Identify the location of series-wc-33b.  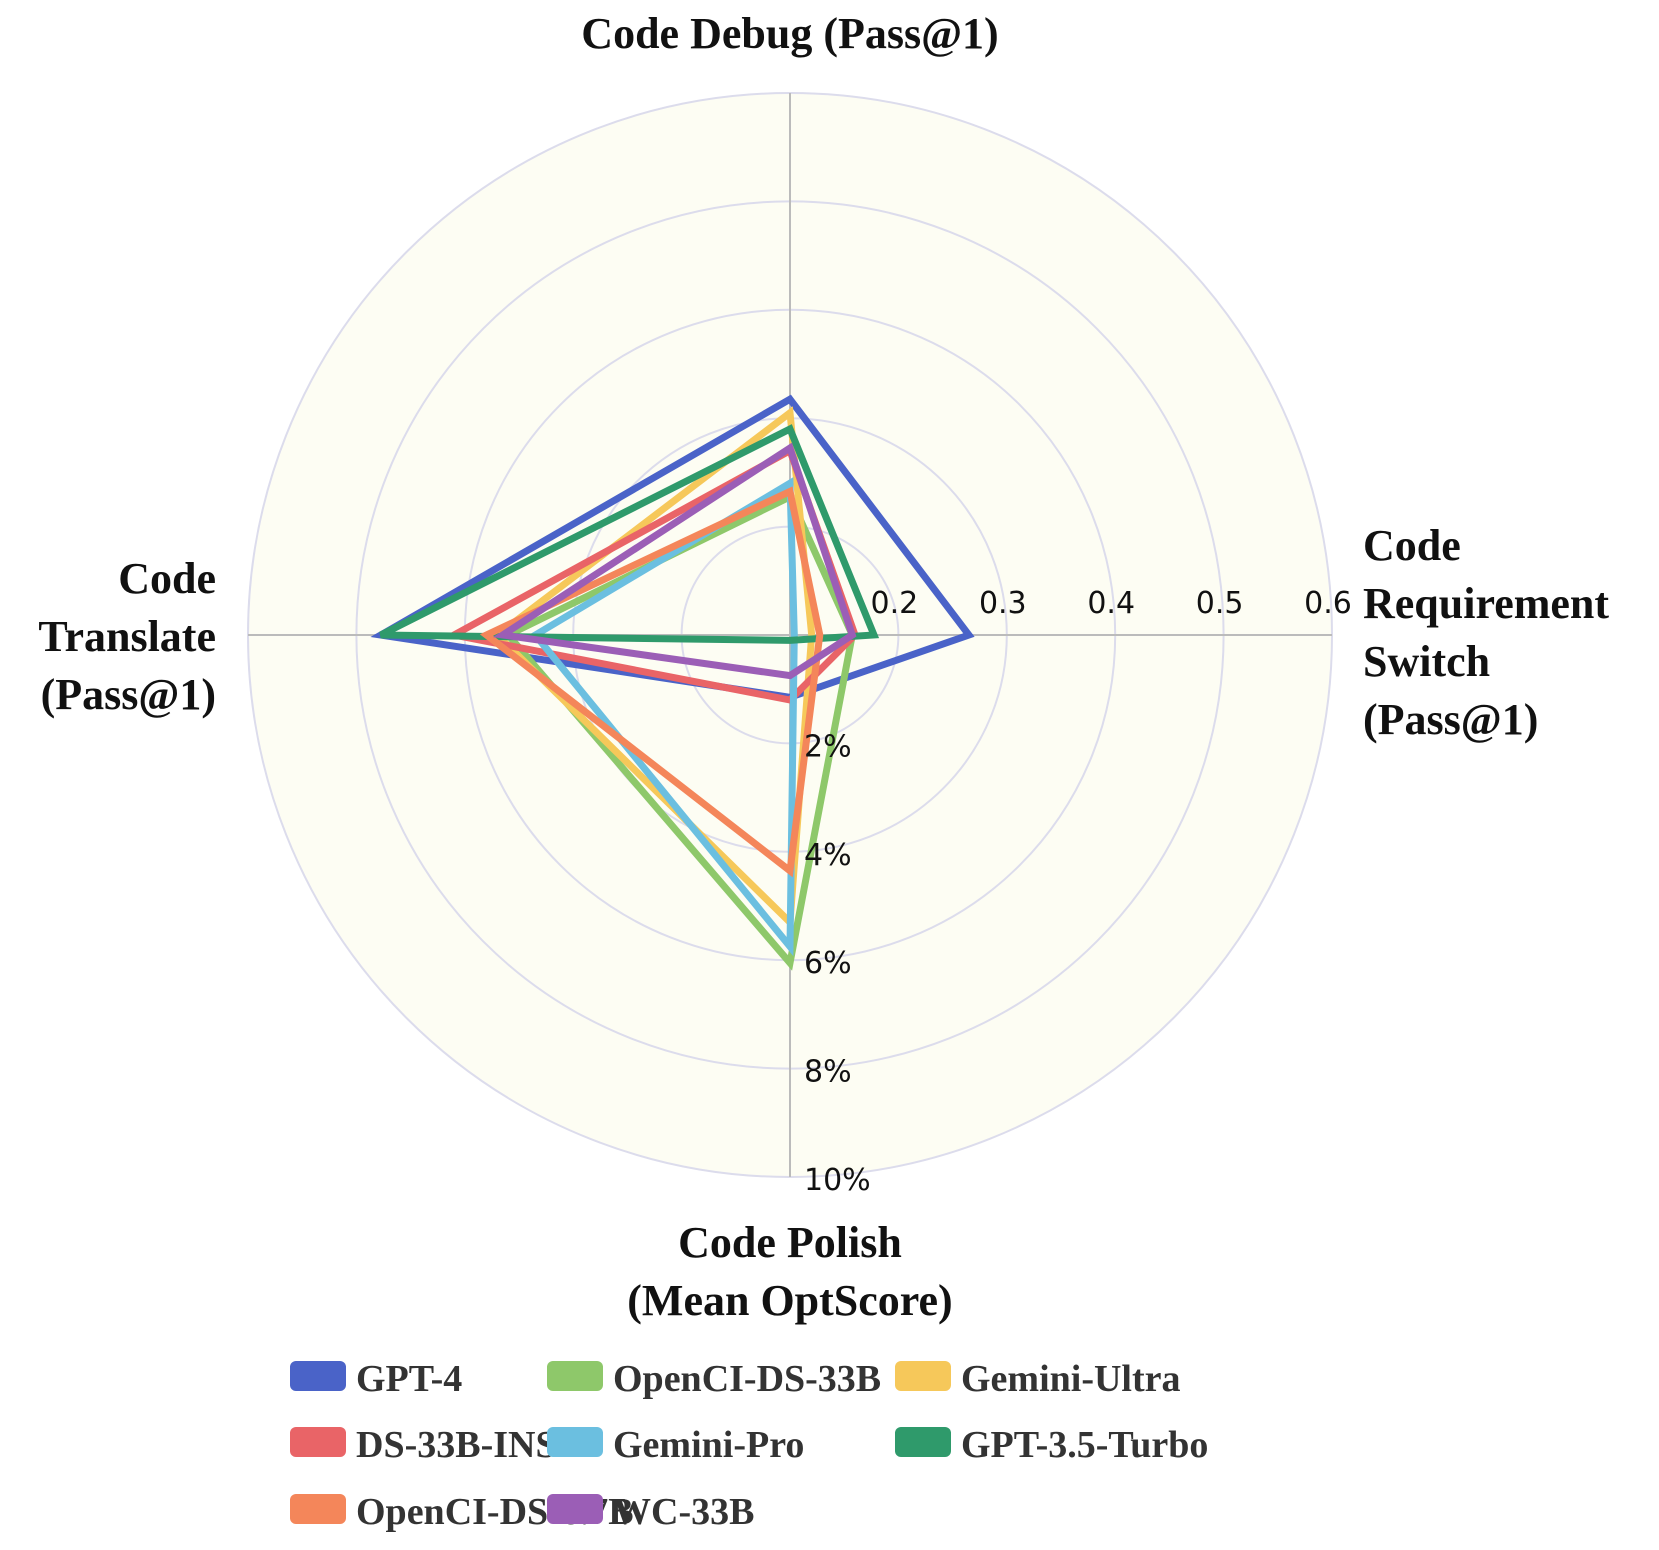
(674, 561).